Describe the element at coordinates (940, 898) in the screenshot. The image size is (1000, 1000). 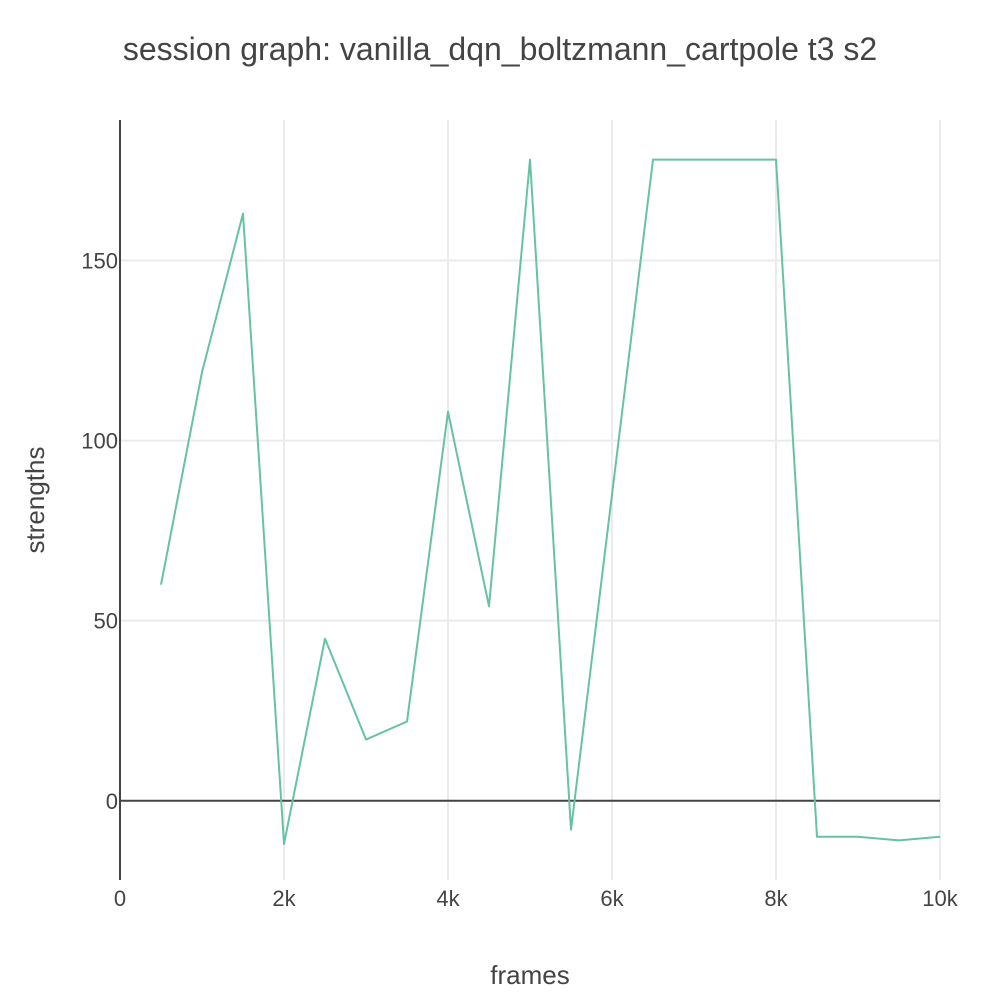
I see `x-tick-label: 10k` at that location.